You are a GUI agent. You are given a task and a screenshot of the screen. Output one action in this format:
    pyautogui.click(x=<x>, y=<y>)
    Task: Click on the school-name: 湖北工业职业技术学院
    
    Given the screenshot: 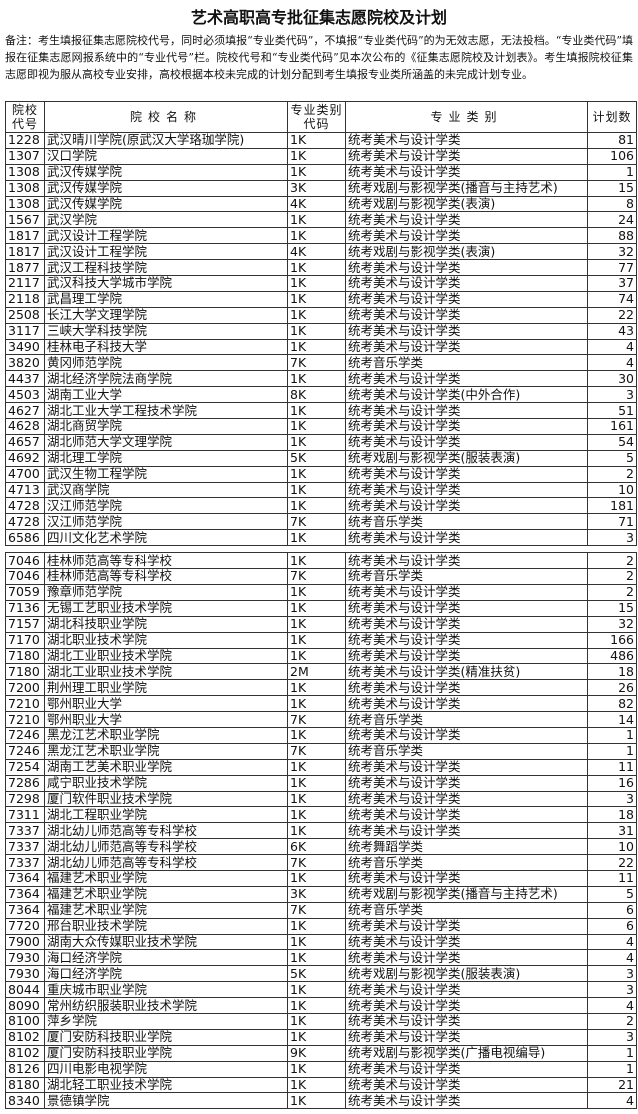 What is the action you would take?
    pyautogui.click(x=166, y=656)
    